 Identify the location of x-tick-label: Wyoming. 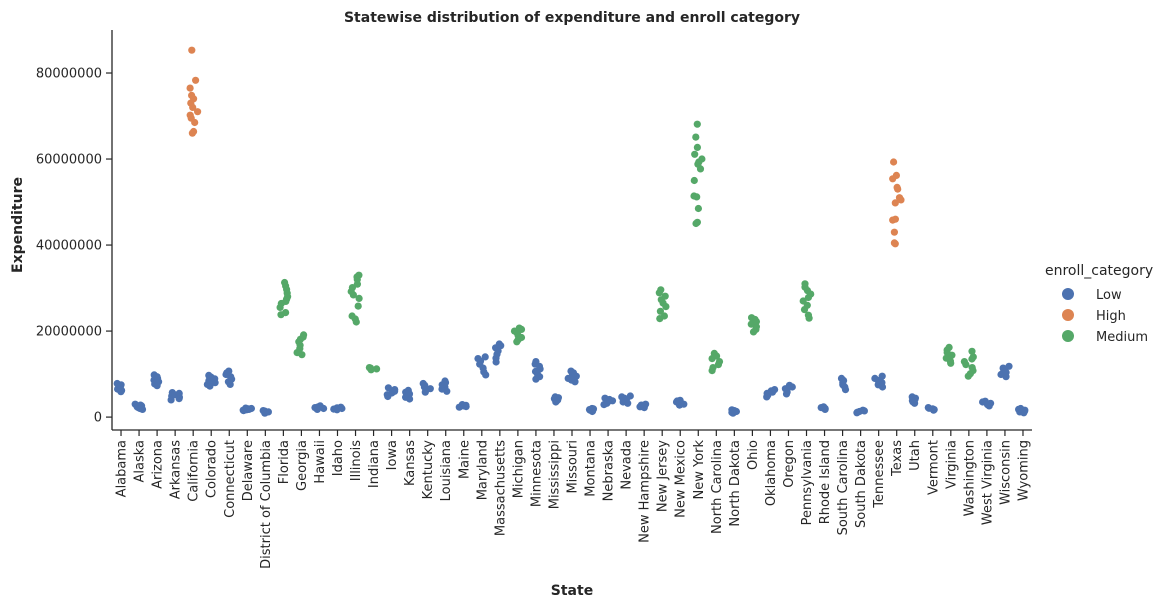
(1023, 470).